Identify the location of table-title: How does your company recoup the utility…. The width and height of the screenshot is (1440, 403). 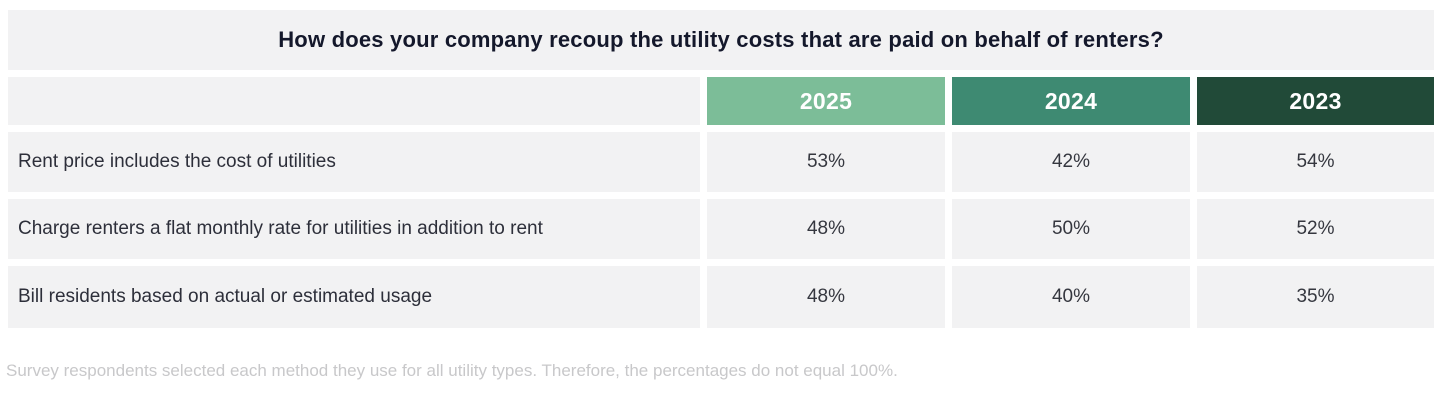
(721, 39).